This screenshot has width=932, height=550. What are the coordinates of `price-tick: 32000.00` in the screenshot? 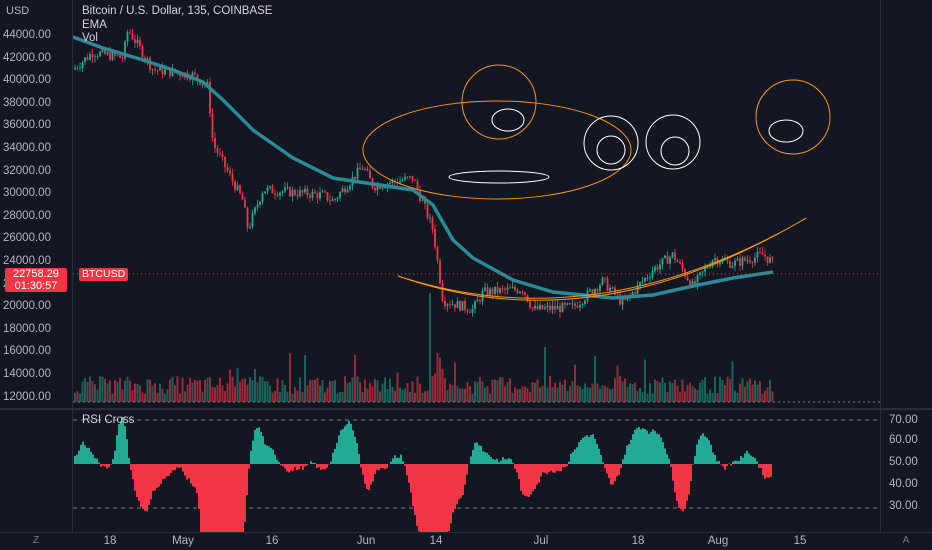 It's located at (27, 170).